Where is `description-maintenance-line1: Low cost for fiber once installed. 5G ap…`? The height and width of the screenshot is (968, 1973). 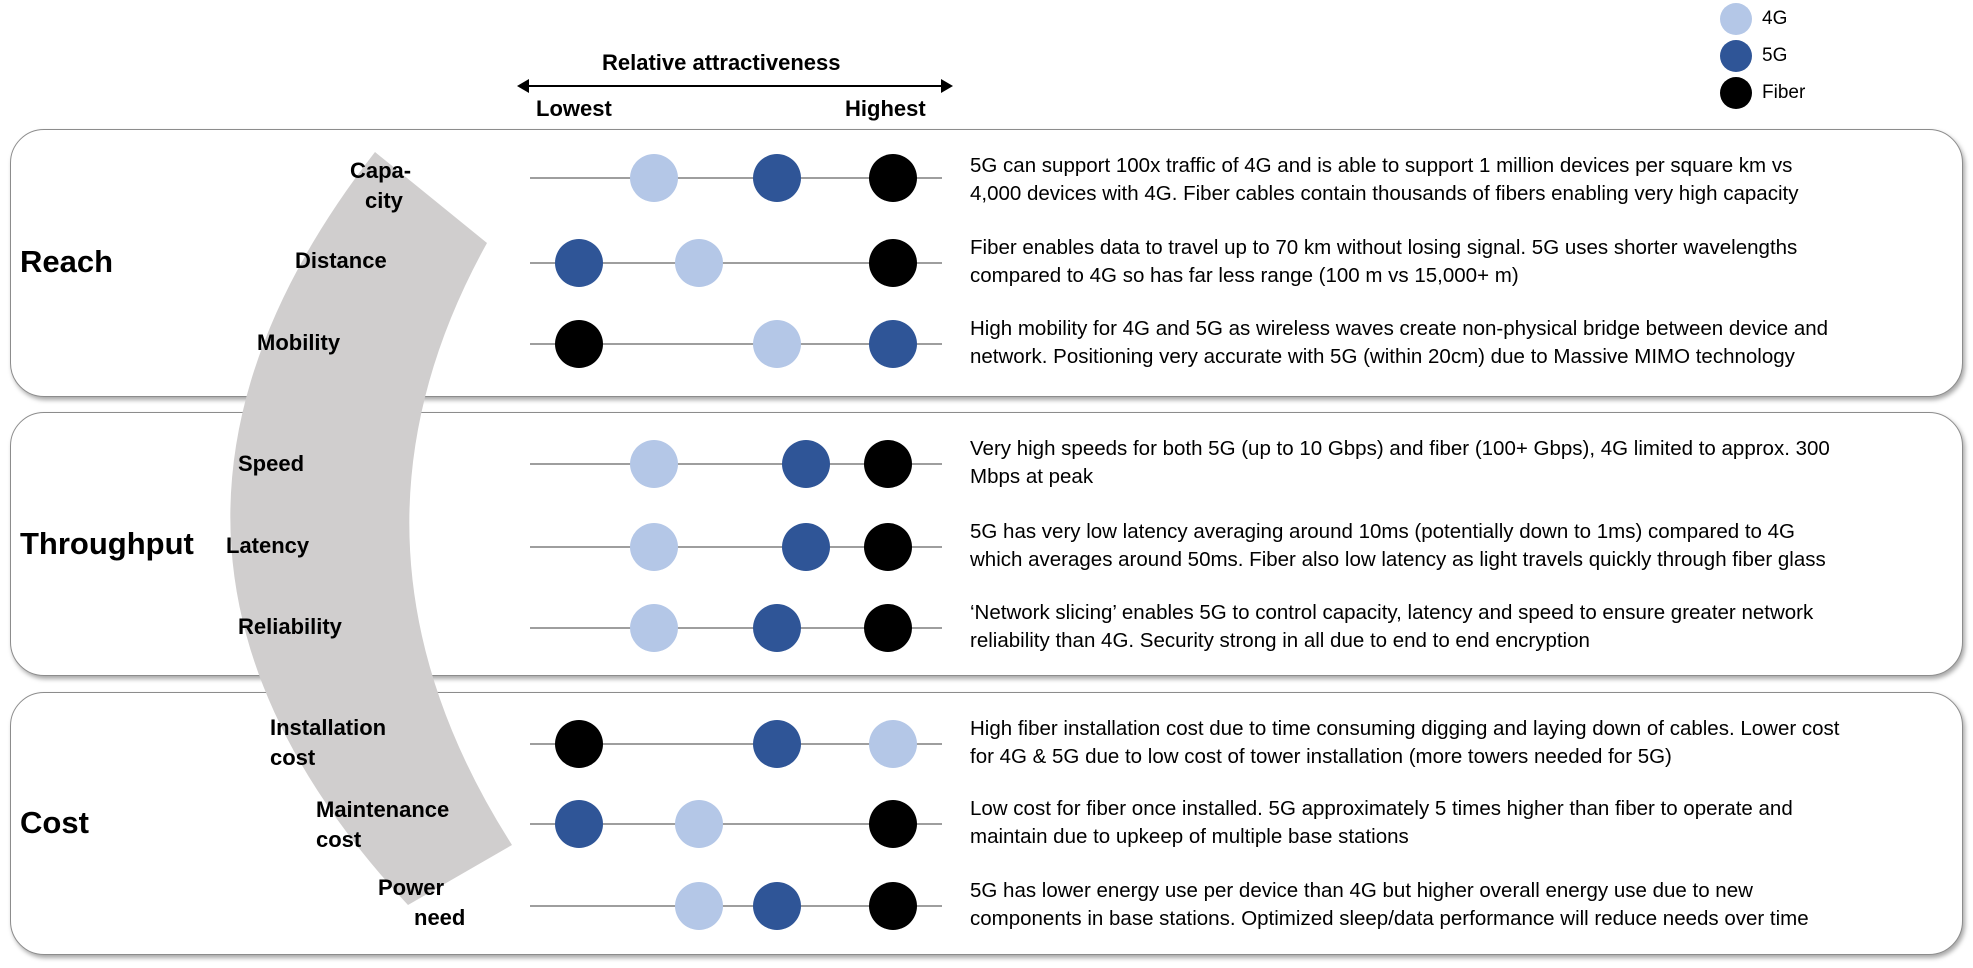 description-maintenance-line1: Low cost for fiber once installed. 5G ap… is located at coordinates (1381, 808).